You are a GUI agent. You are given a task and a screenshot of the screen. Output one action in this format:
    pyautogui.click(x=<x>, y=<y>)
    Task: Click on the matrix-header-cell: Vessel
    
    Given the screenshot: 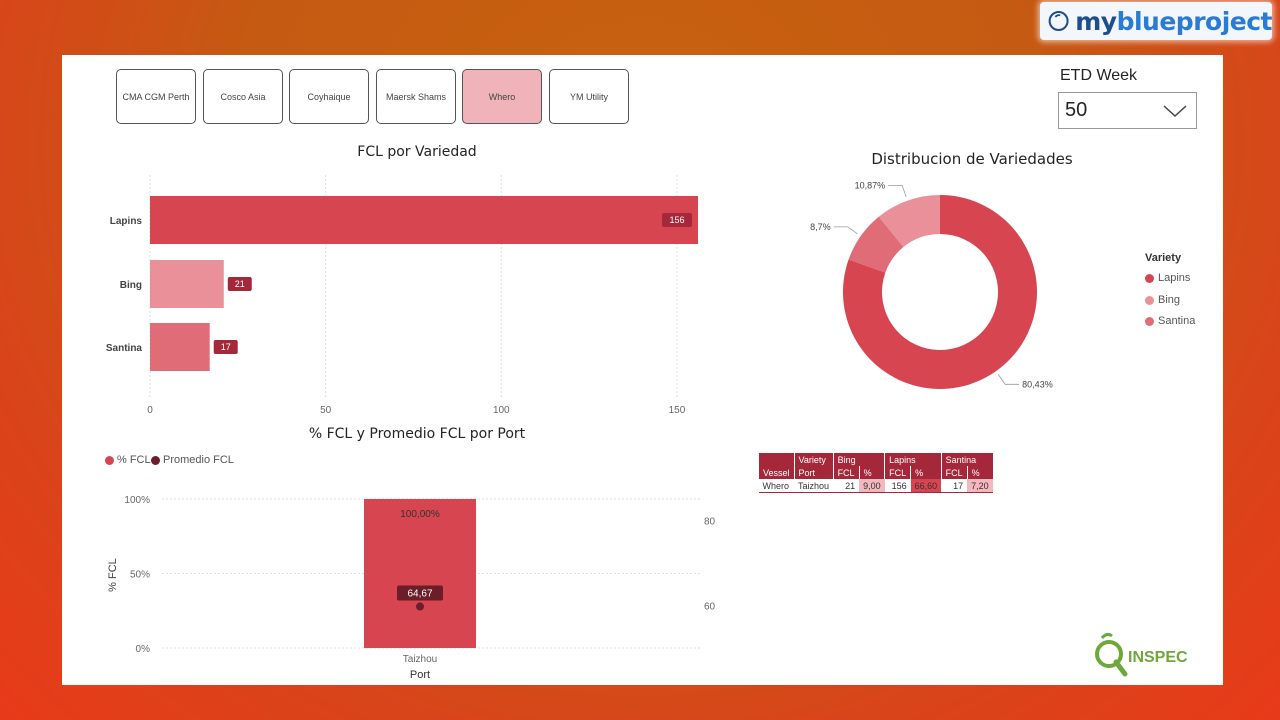 What is the action you would take?
    pyautogui.click(x=776, y=472)
    